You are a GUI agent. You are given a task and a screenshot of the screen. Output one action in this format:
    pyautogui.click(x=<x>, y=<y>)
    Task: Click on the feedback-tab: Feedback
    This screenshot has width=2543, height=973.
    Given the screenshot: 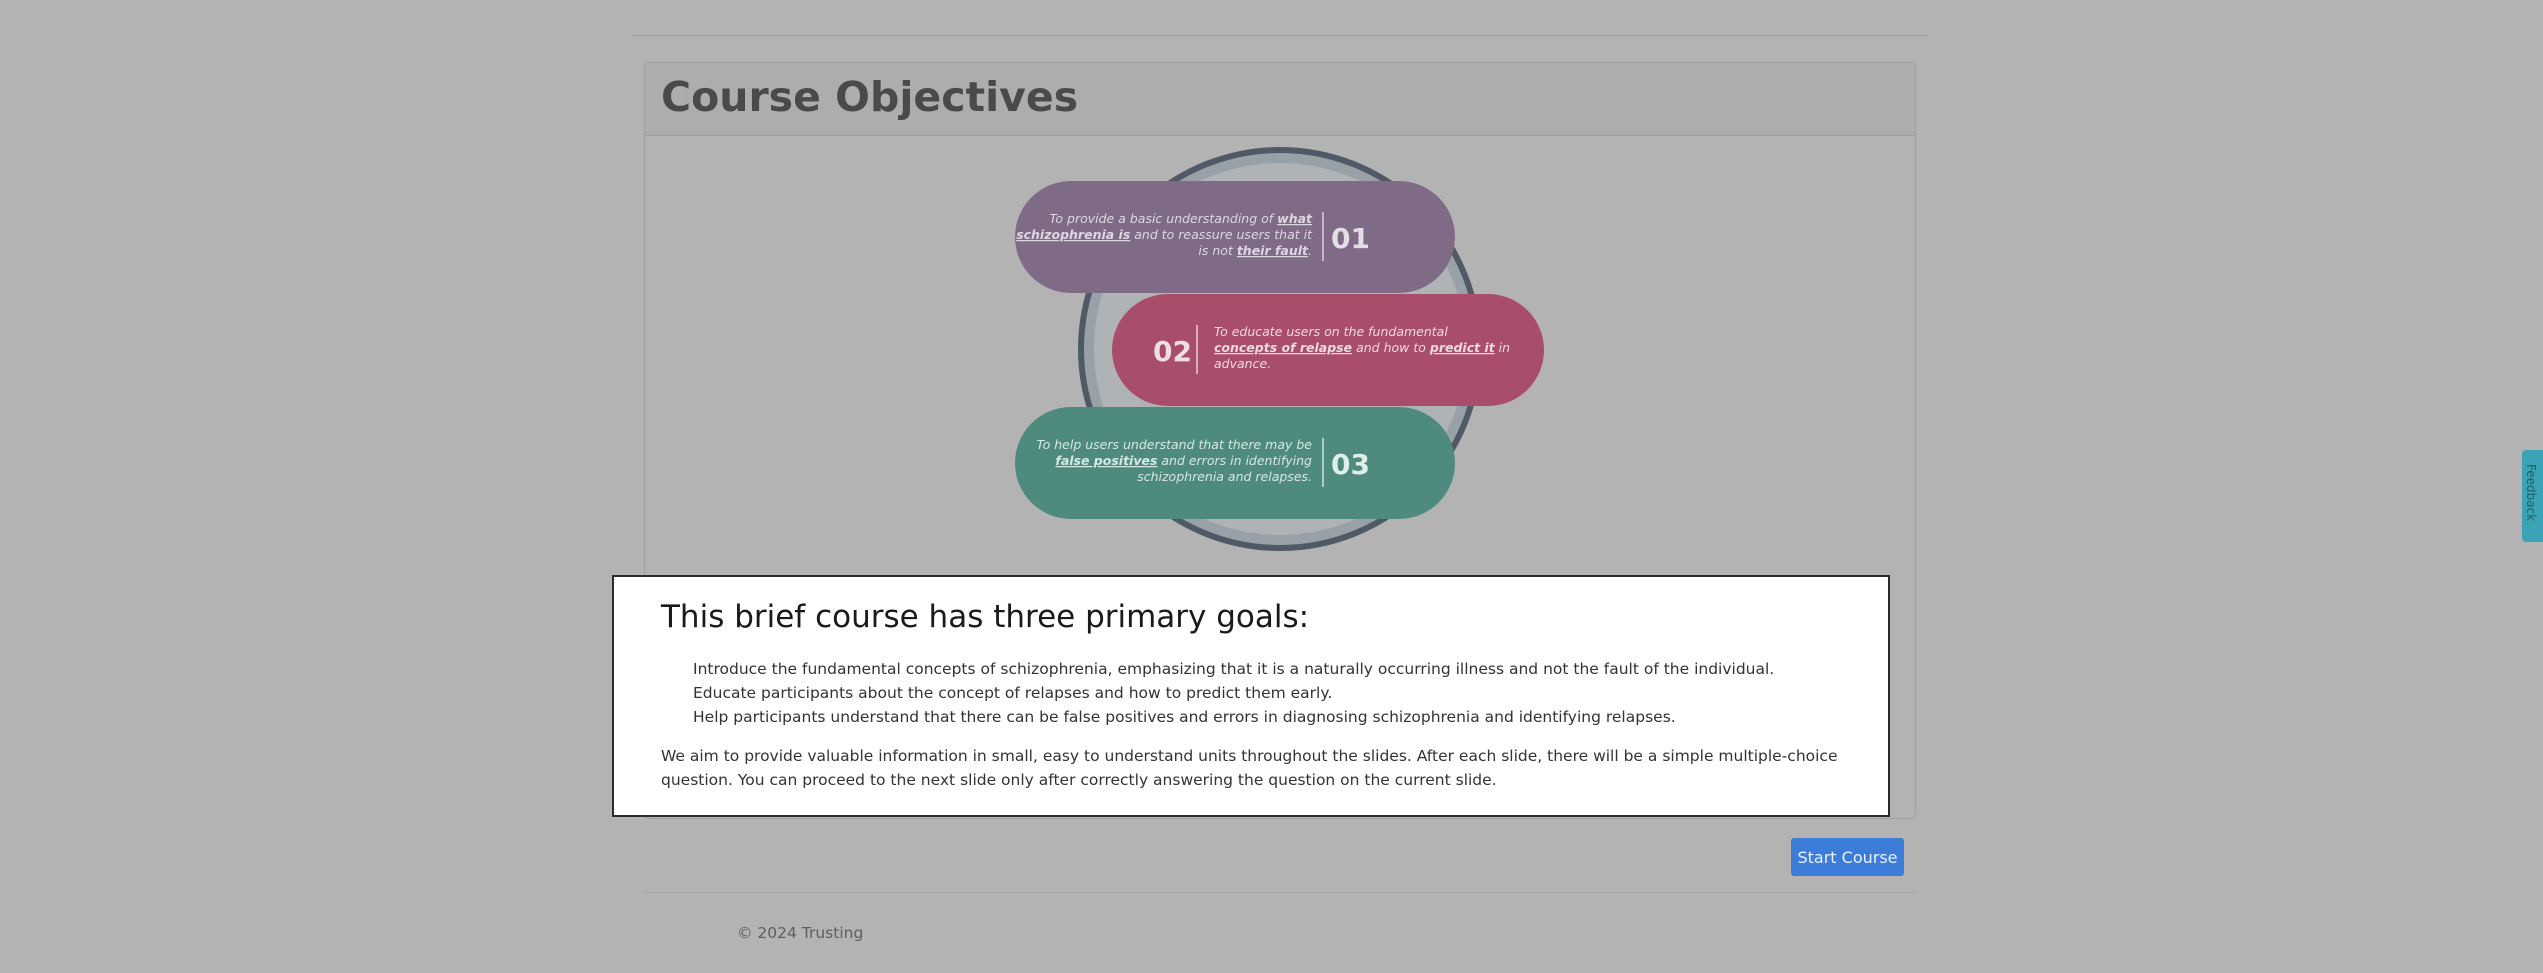 What is the action you would take?
    pyautogui.click(x=2532, y=496)
    